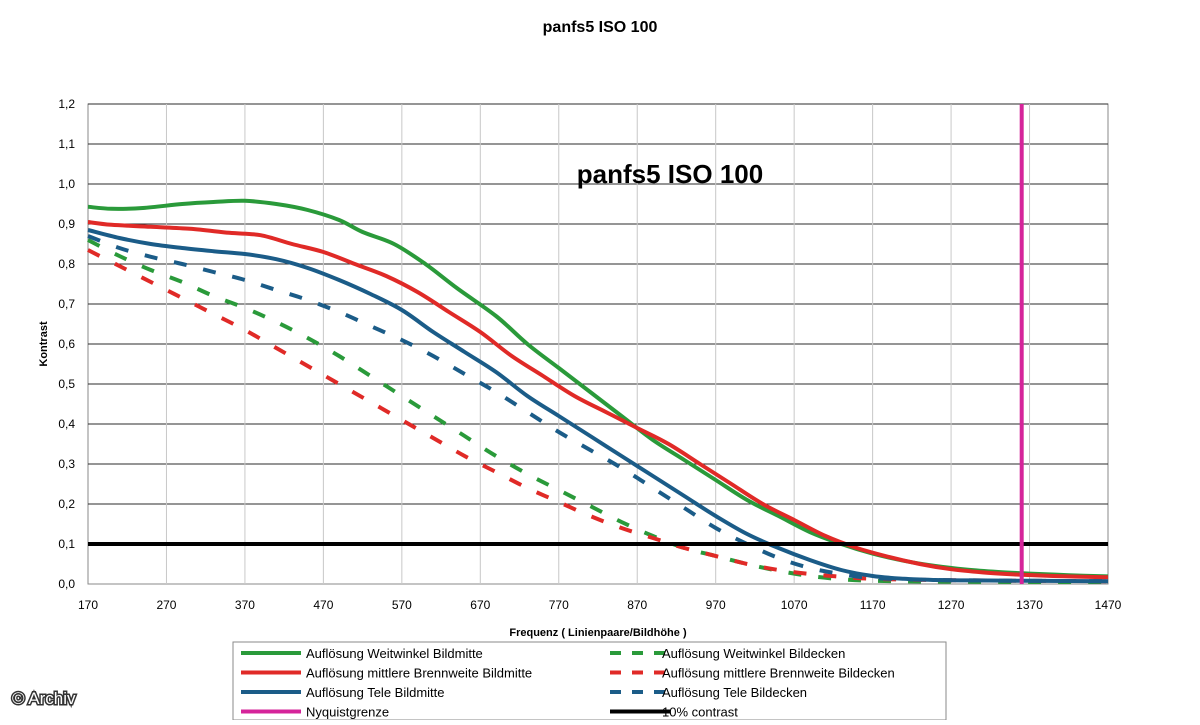 The width and height of the screenshot is (1200, 725). What do you see at coordinates (734, 692) in the screenshot?
I see `legend-label: Auflösung Tele Bildecken` at bounding box center [734, 692].